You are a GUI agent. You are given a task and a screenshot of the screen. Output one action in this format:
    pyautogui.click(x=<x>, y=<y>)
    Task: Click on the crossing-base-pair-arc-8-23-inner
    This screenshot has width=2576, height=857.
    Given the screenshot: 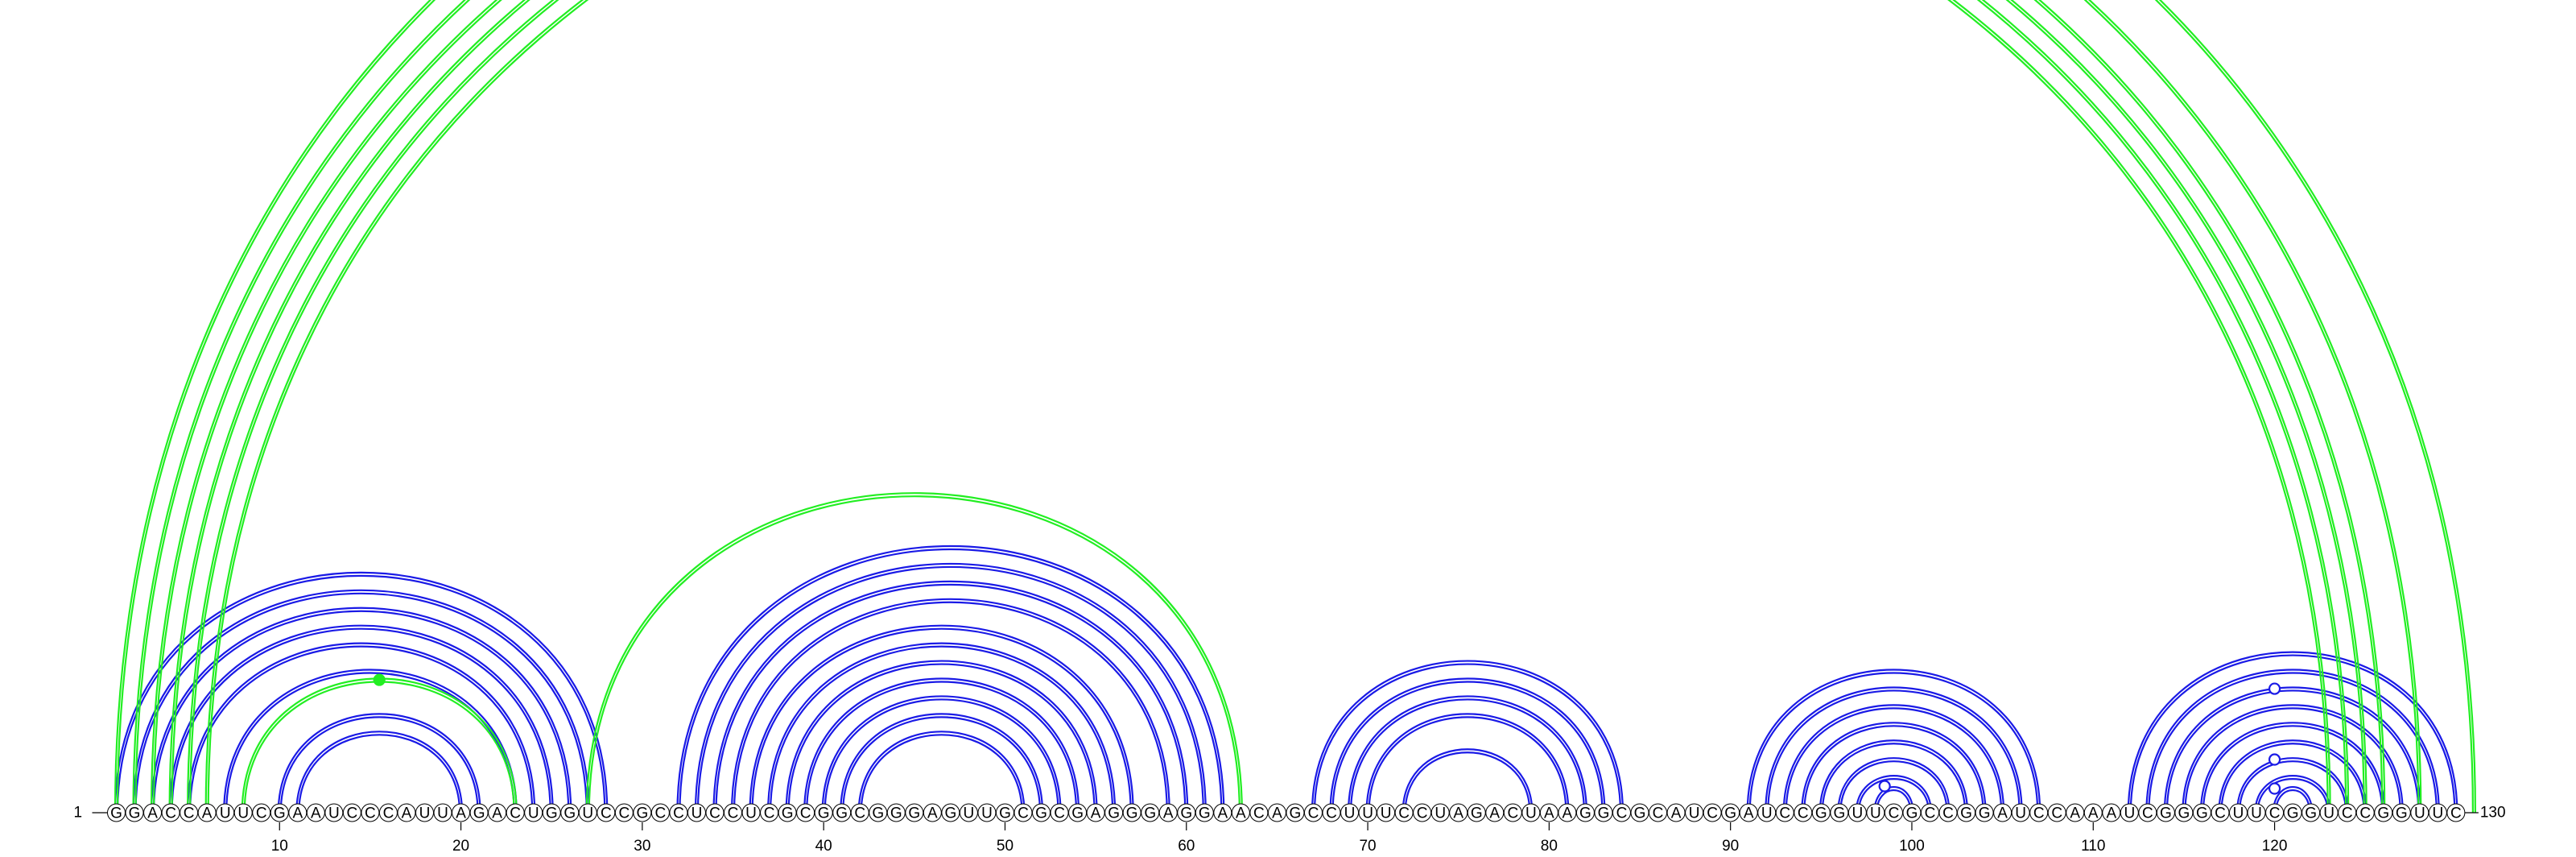 What is the action you would take?
    pyautogui.click(x=379, y=747)
    